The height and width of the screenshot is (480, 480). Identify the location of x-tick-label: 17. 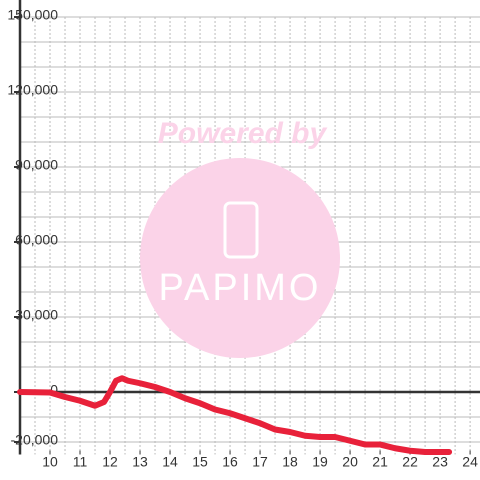
(260, 462).